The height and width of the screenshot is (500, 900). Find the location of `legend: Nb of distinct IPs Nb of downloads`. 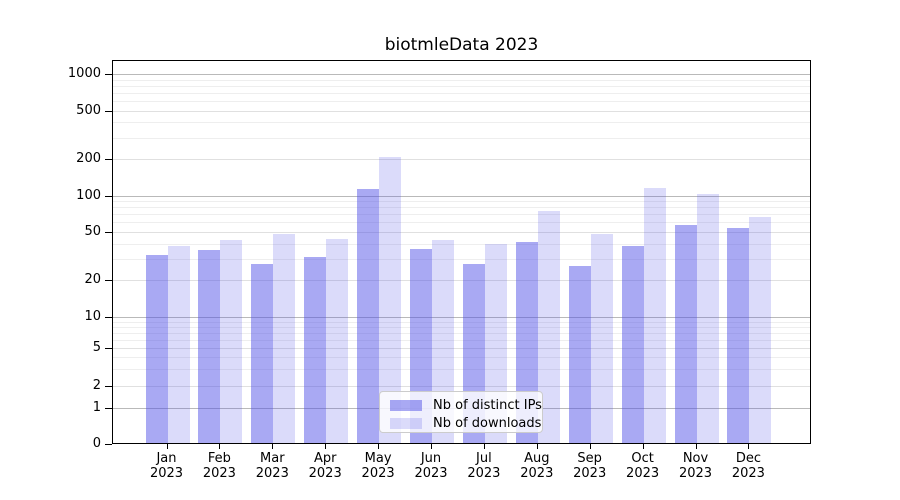

legend: Nb of distinct IPs Nb of downloads is located at coordinates (461, 412).